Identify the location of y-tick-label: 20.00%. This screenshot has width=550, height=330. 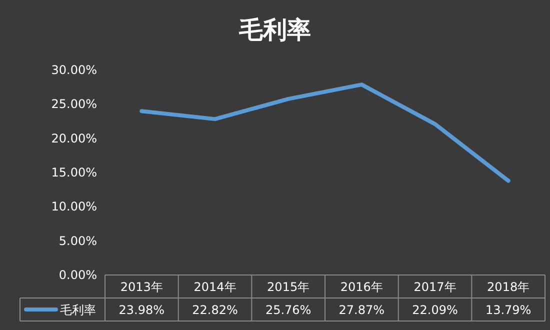
(74, 138).